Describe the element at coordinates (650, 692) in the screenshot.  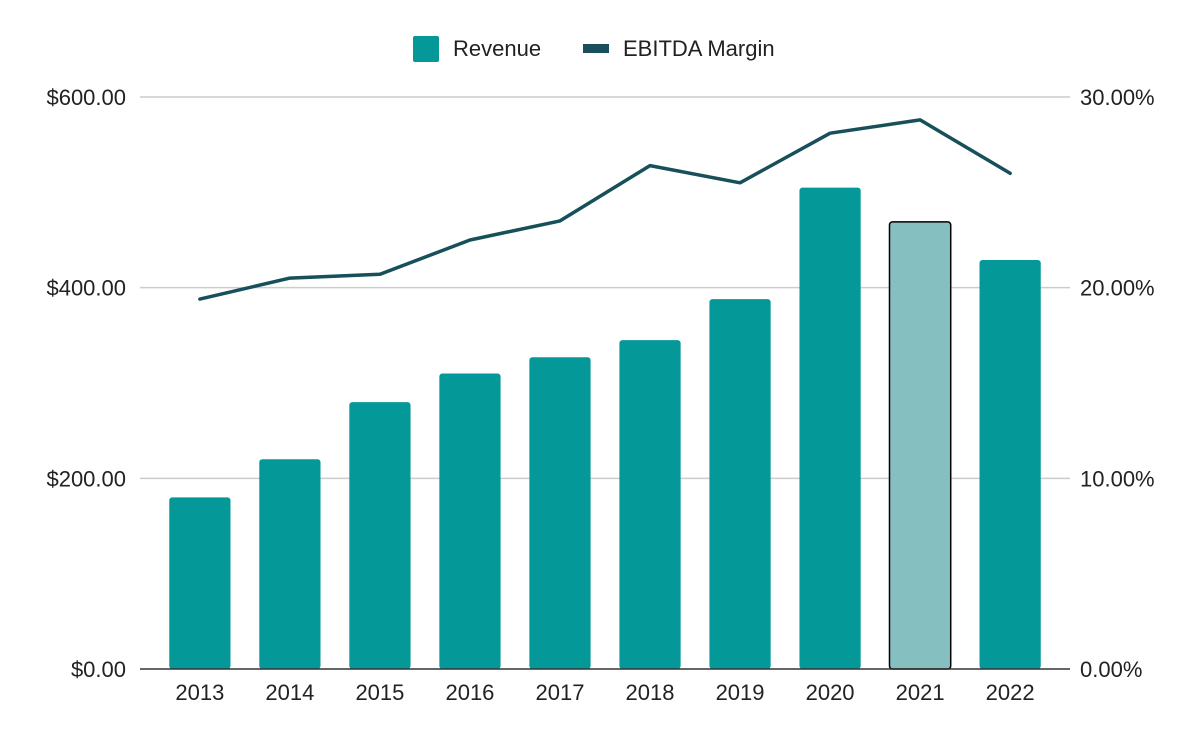
I see `x-axis-tick-label: 2018` at that location.